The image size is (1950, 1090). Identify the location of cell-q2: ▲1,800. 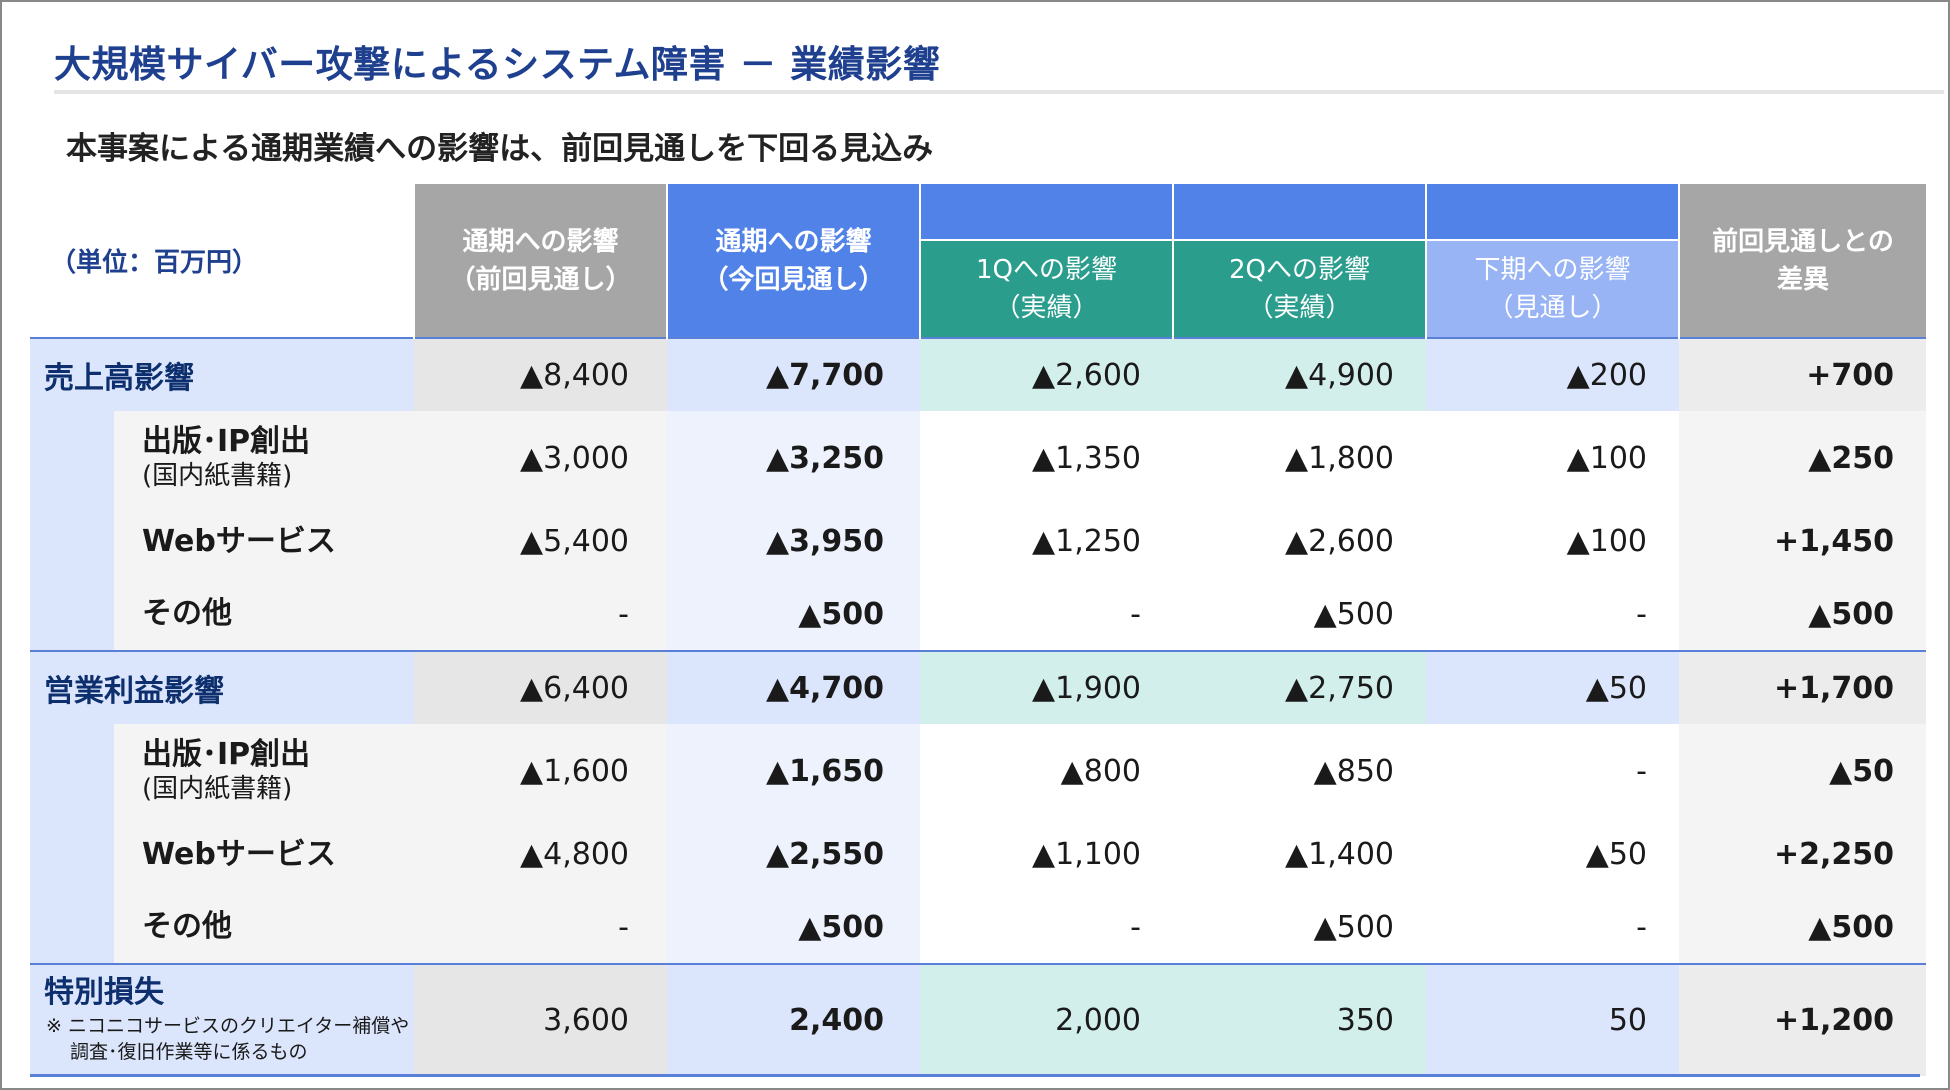
(1299, 458).